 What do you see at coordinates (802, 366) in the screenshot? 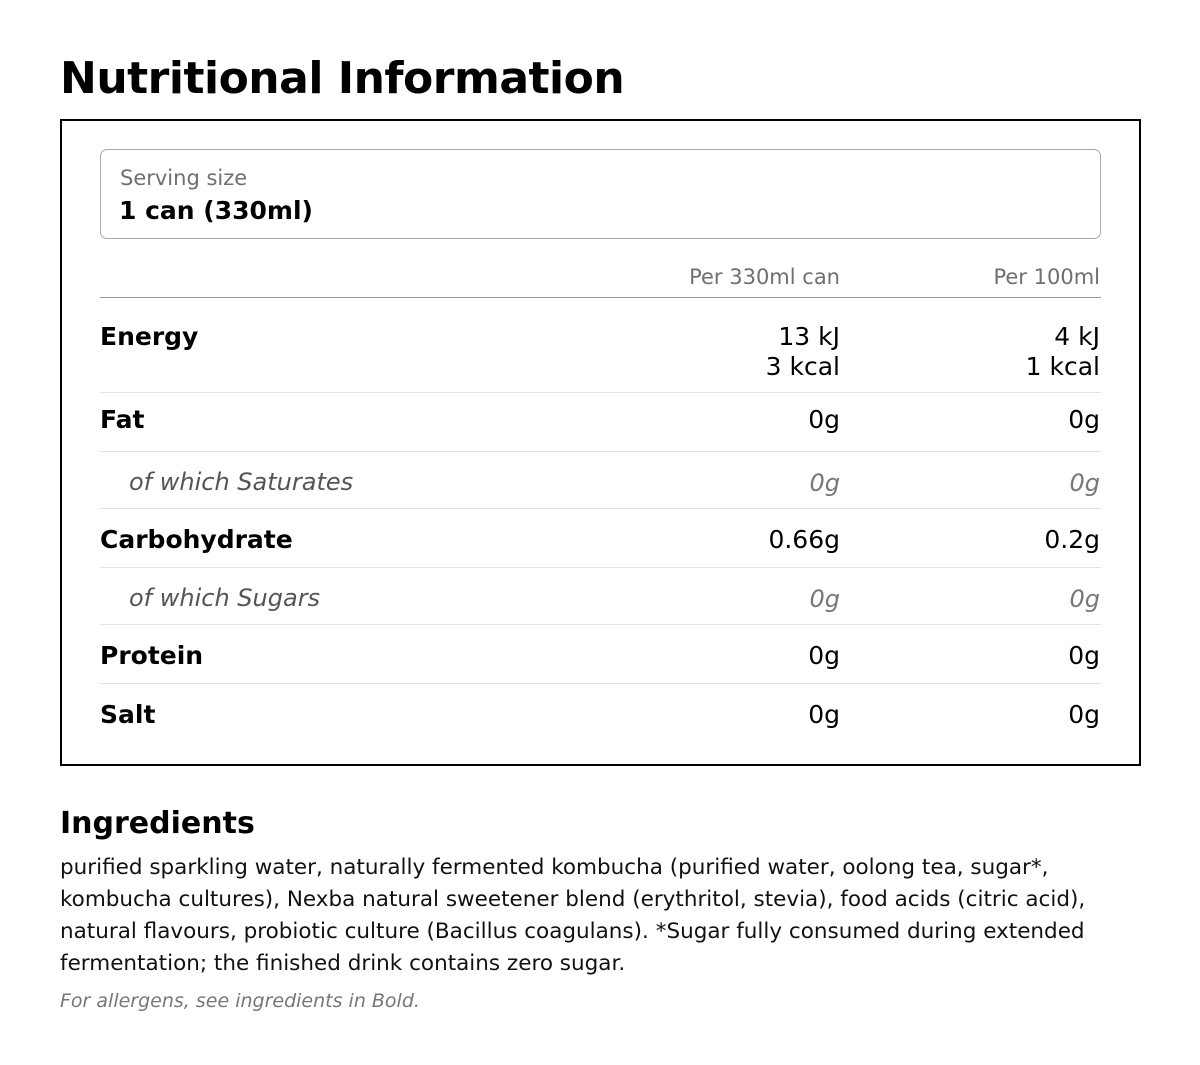
I see `nutrient-value: 3 kcal` at bounding box center [802, 366].